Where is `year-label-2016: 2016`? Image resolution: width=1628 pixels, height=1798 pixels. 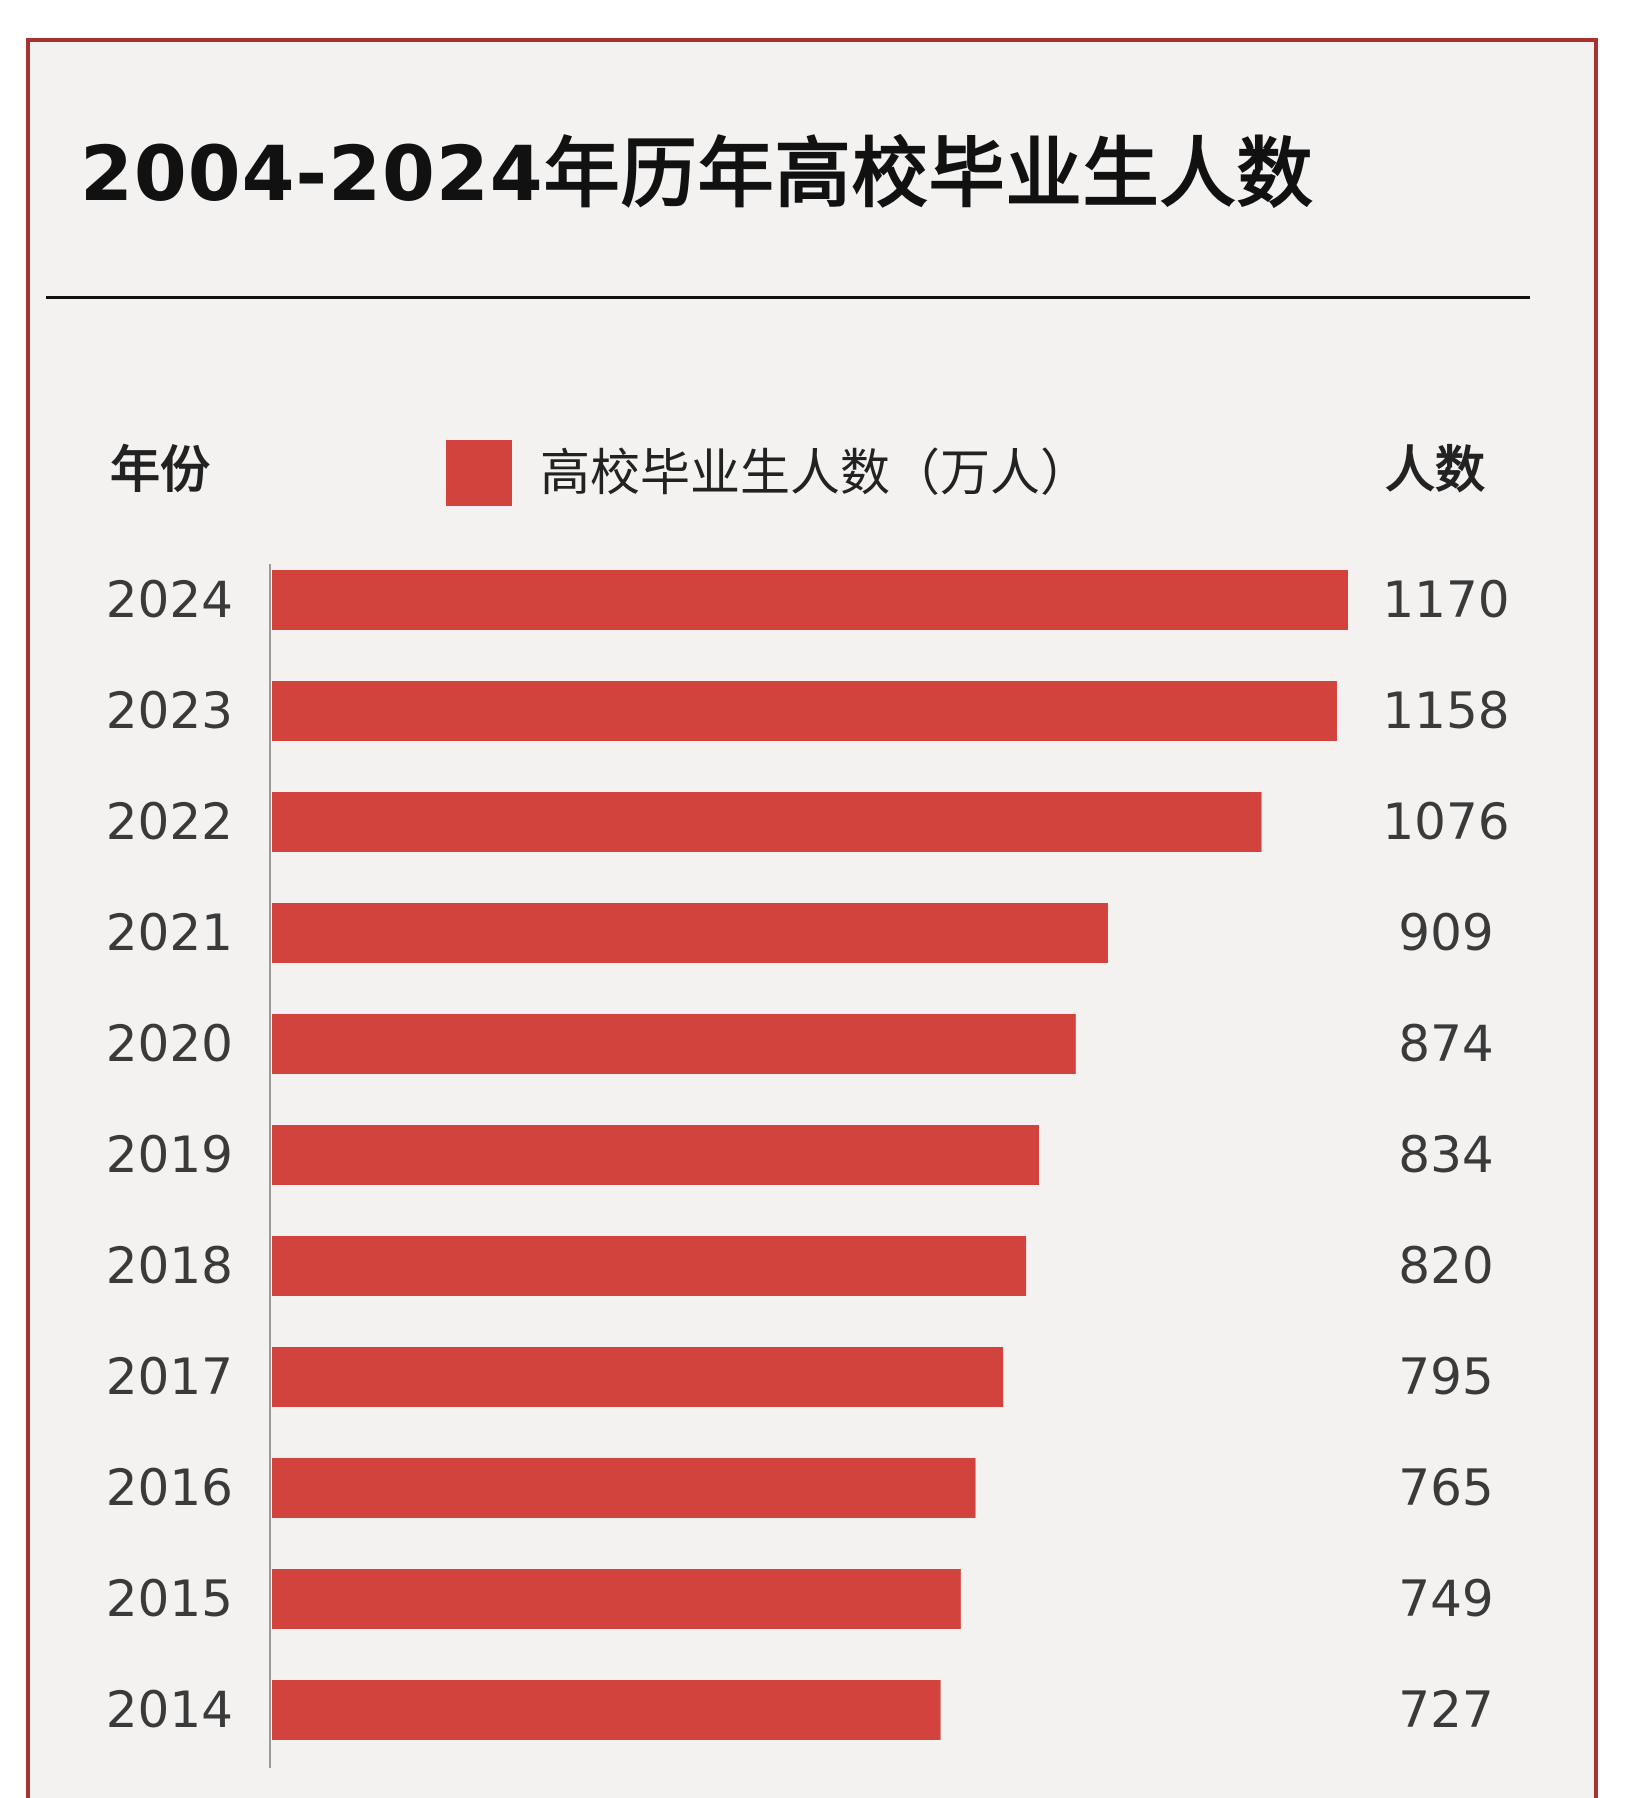
year-label-2016: 2016 is located at coordinates (169, 1488).